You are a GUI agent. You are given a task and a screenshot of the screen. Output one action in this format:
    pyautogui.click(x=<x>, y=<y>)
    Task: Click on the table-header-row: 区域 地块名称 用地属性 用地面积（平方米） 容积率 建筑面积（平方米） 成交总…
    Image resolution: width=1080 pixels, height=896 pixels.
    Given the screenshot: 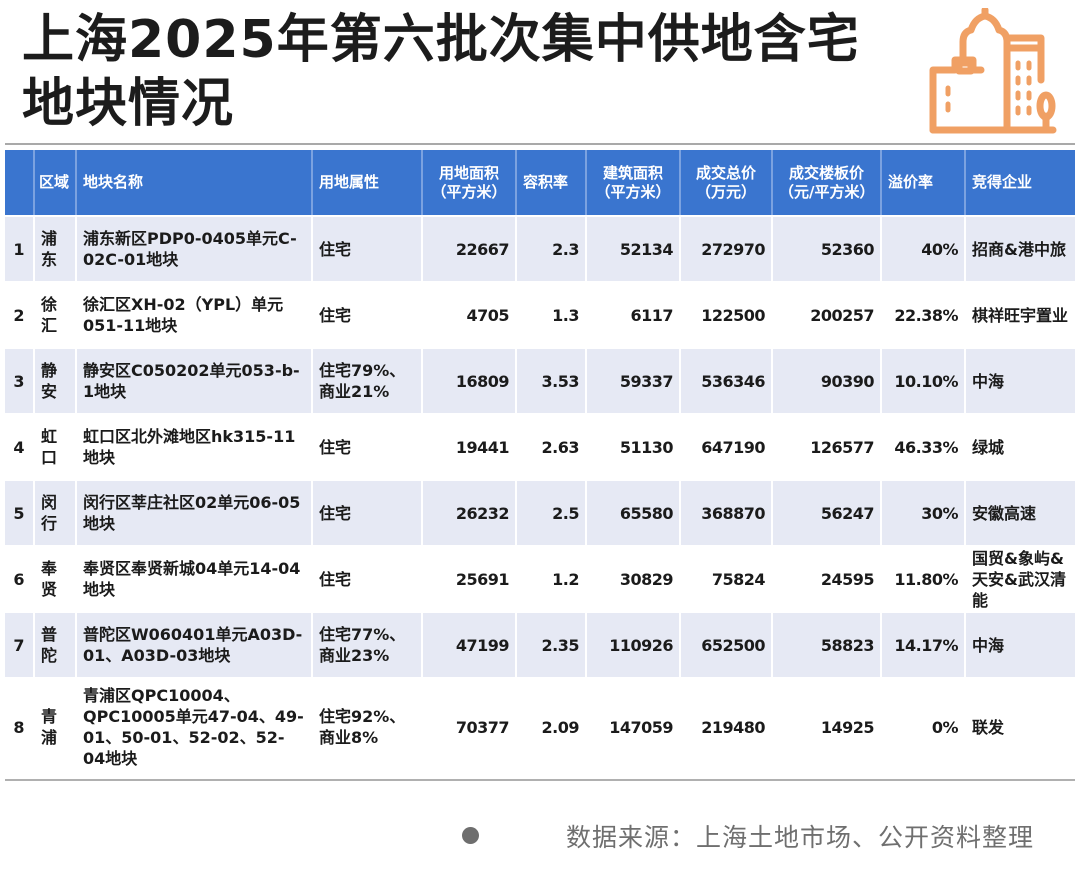 What is the action you would take?
    pyautogui.click(x=540, y=182)
    